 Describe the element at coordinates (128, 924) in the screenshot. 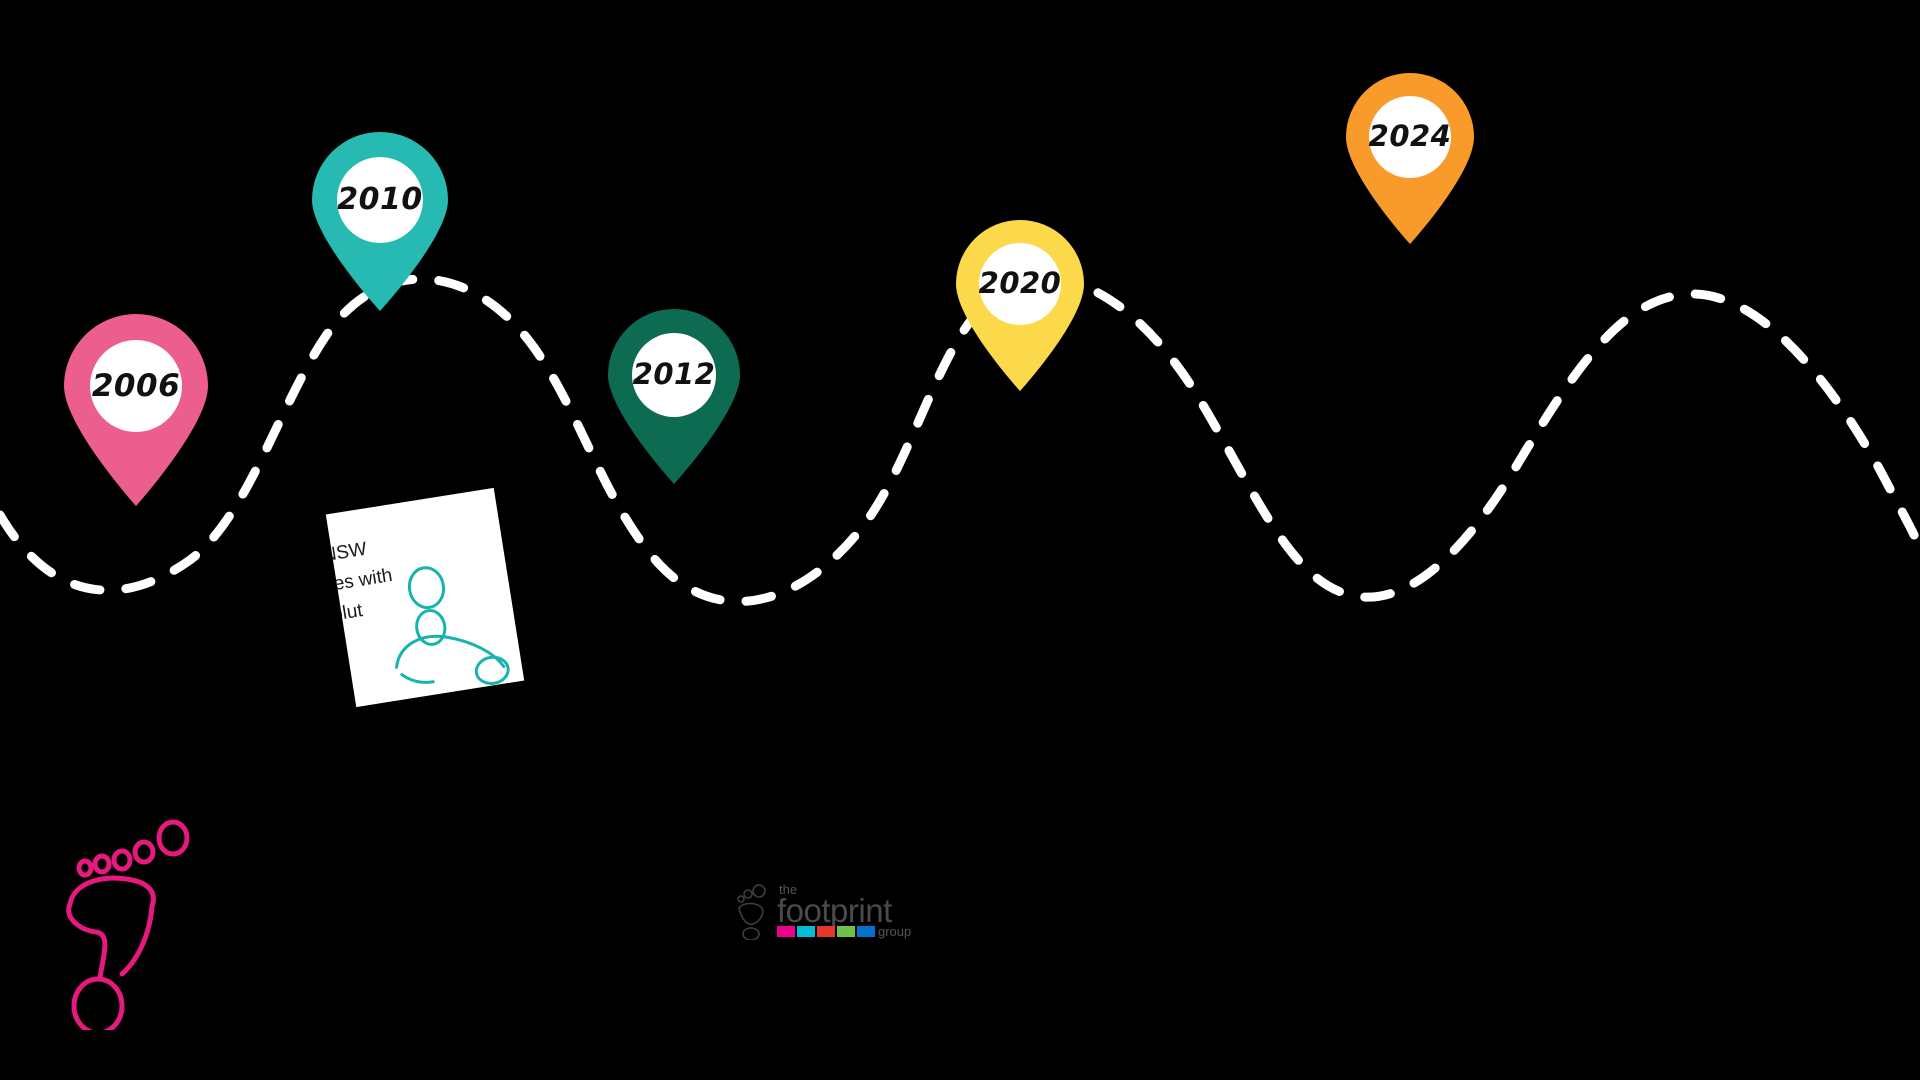

I see `pink-footprint-sketch-icon` at that location.